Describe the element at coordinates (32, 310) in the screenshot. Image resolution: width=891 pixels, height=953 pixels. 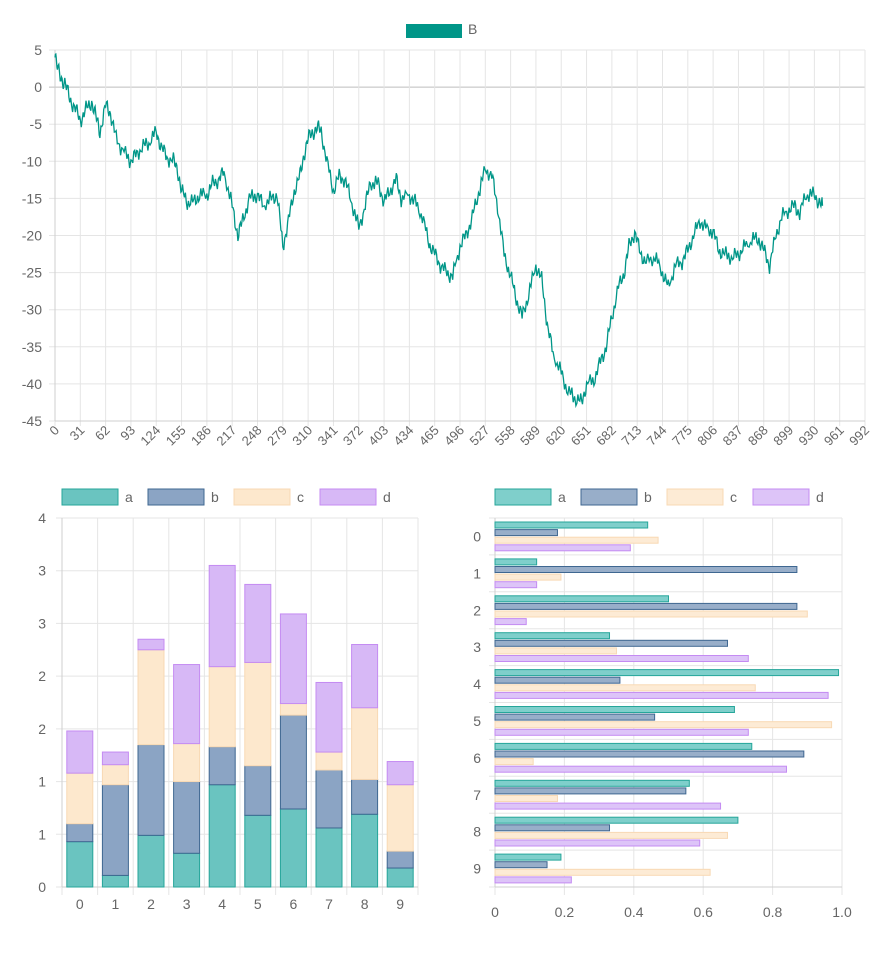
I see `y-tick-label: -30` at that location.